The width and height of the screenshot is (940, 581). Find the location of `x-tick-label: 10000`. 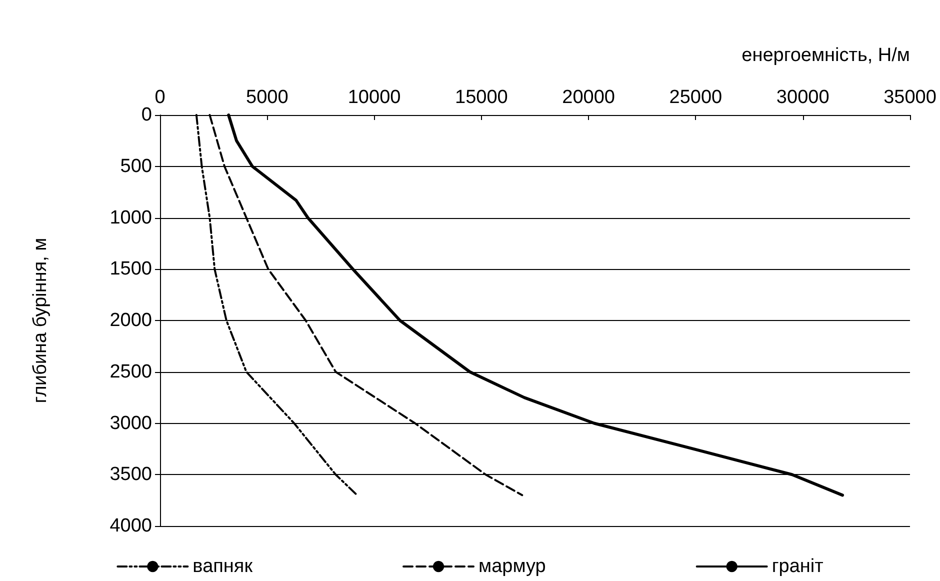

x-tick-label: 10000 is located at coordinates (374, 97).